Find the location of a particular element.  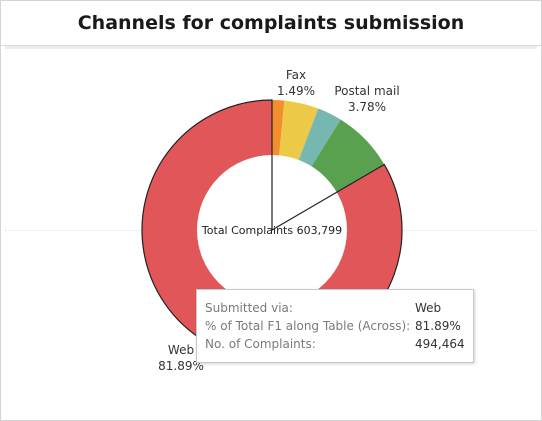

data-label-fax-label: Fax is located at coordinates (296, 75).